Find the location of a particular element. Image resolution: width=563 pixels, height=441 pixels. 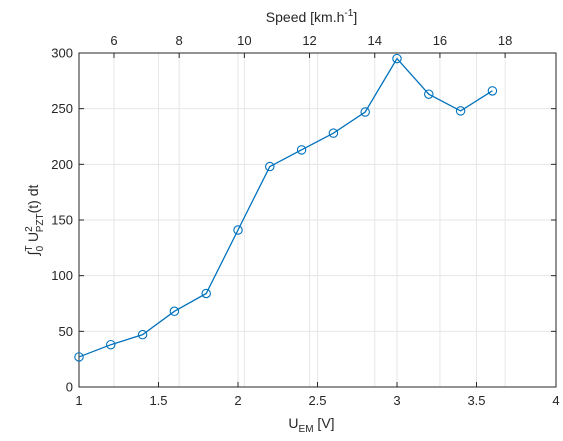

x-tick-label: 3 is located at coordinates (396, 400).